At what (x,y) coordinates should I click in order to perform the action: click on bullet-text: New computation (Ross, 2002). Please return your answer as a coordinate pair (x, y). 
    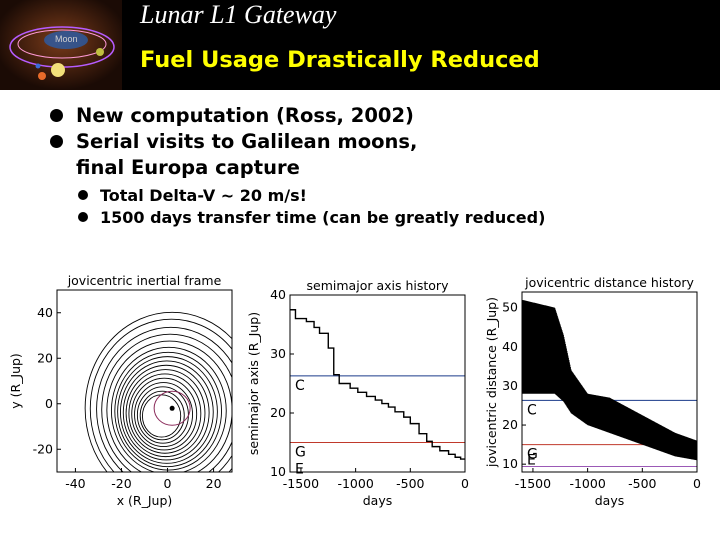
    Looking at the image, I should click on (245, 115).